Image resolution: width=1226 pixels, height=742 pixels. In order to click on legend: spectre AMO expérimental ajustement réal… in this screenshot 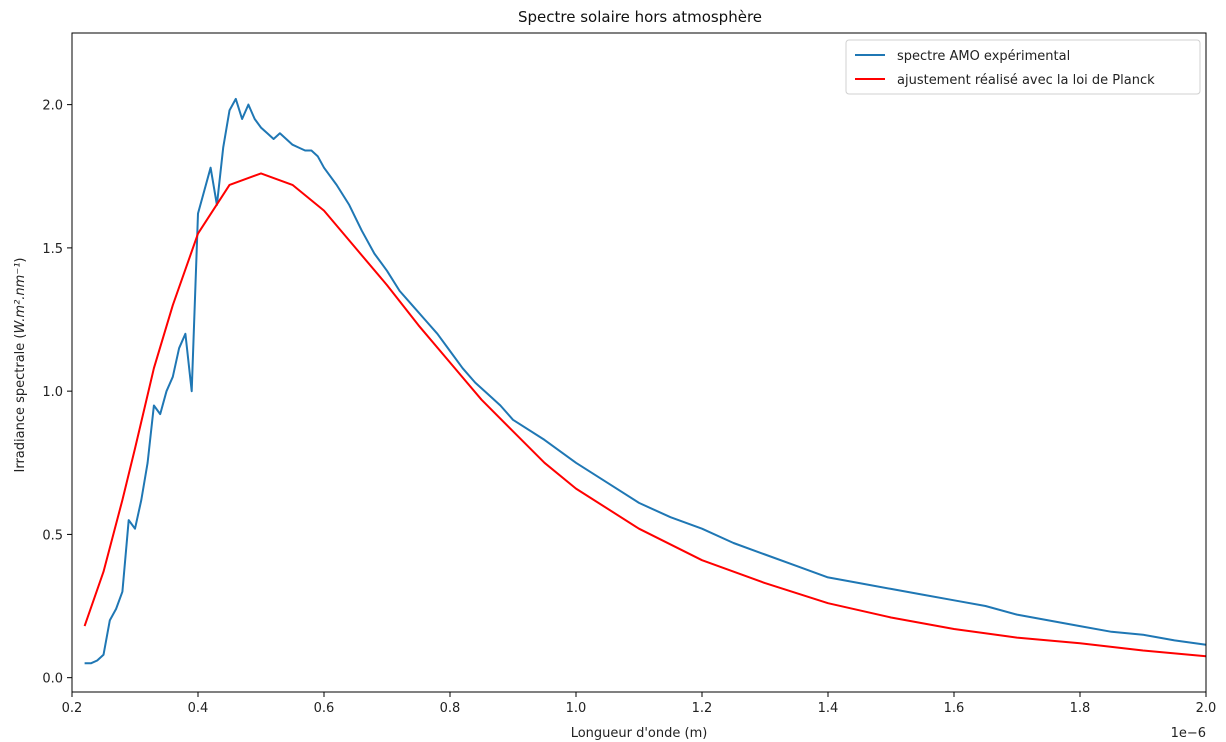, I will do `click(1023, 67)`.